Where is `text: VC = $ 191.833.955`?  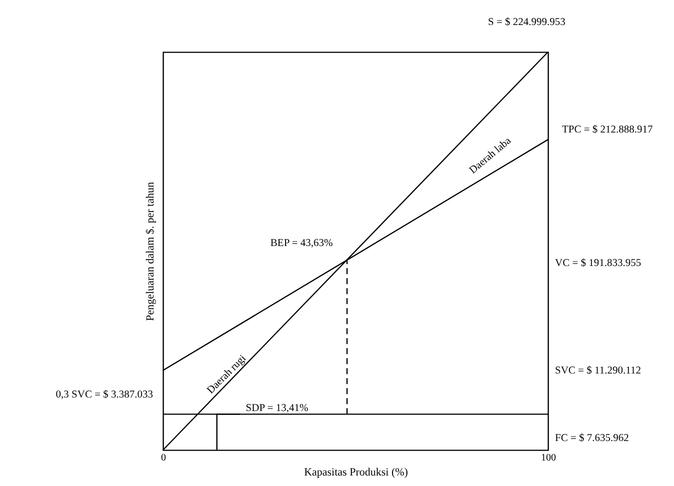 text: VC = $ 191.833.955 is located at coordinates (598, 263).